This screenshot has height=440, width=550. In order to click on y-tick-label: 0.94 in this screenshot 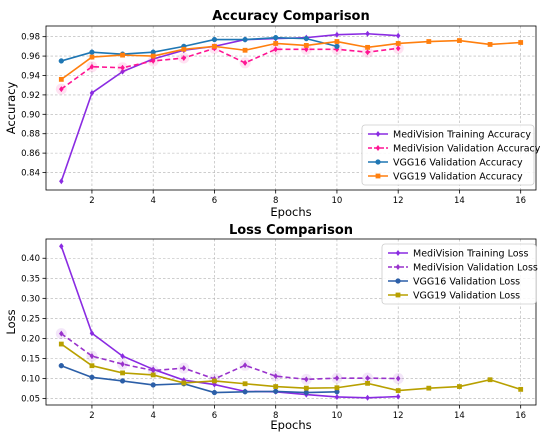, I will do `click(30, 76)`.